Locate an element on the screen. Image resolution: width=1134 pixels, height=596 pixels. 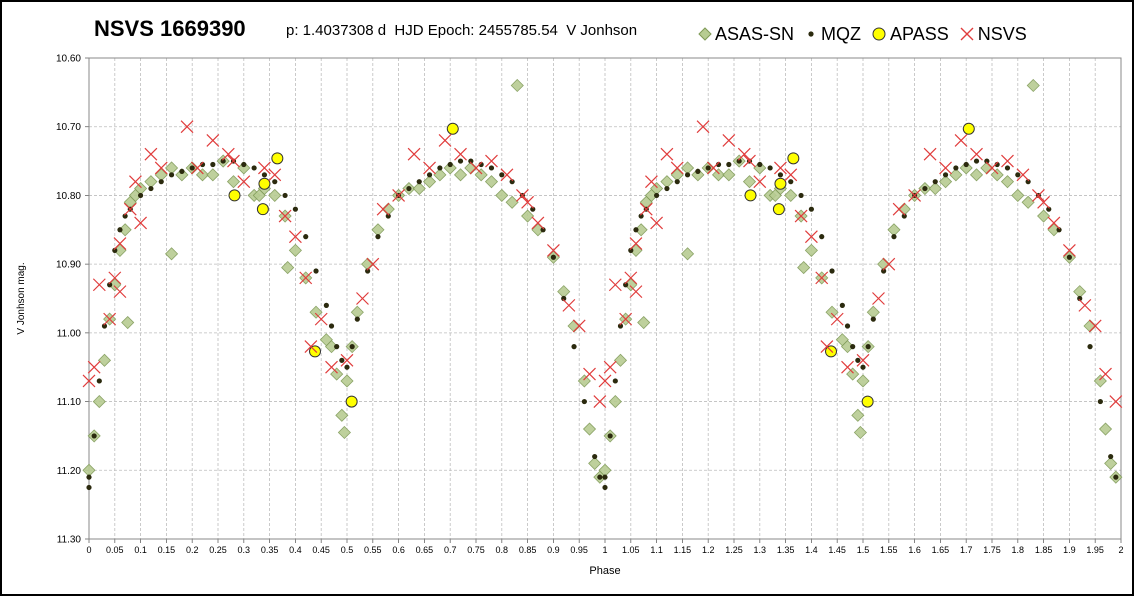
y-tick-label: 11.20 is located at coordinates (69, 471).